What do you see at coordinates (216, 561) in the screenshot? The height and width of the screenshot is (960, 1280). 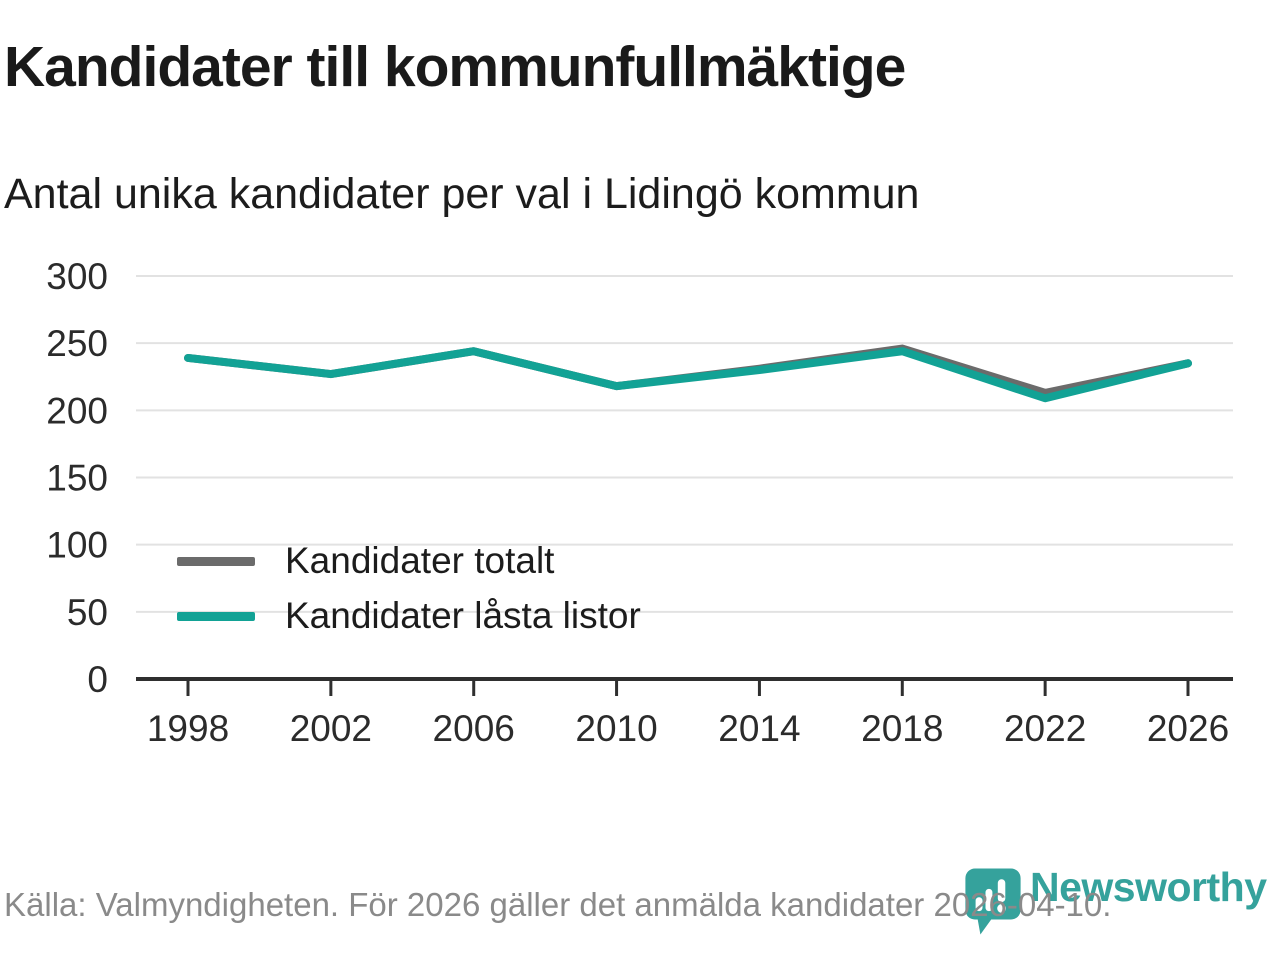 I see `legend-swatch-gray` at bounding box center [216, 561].